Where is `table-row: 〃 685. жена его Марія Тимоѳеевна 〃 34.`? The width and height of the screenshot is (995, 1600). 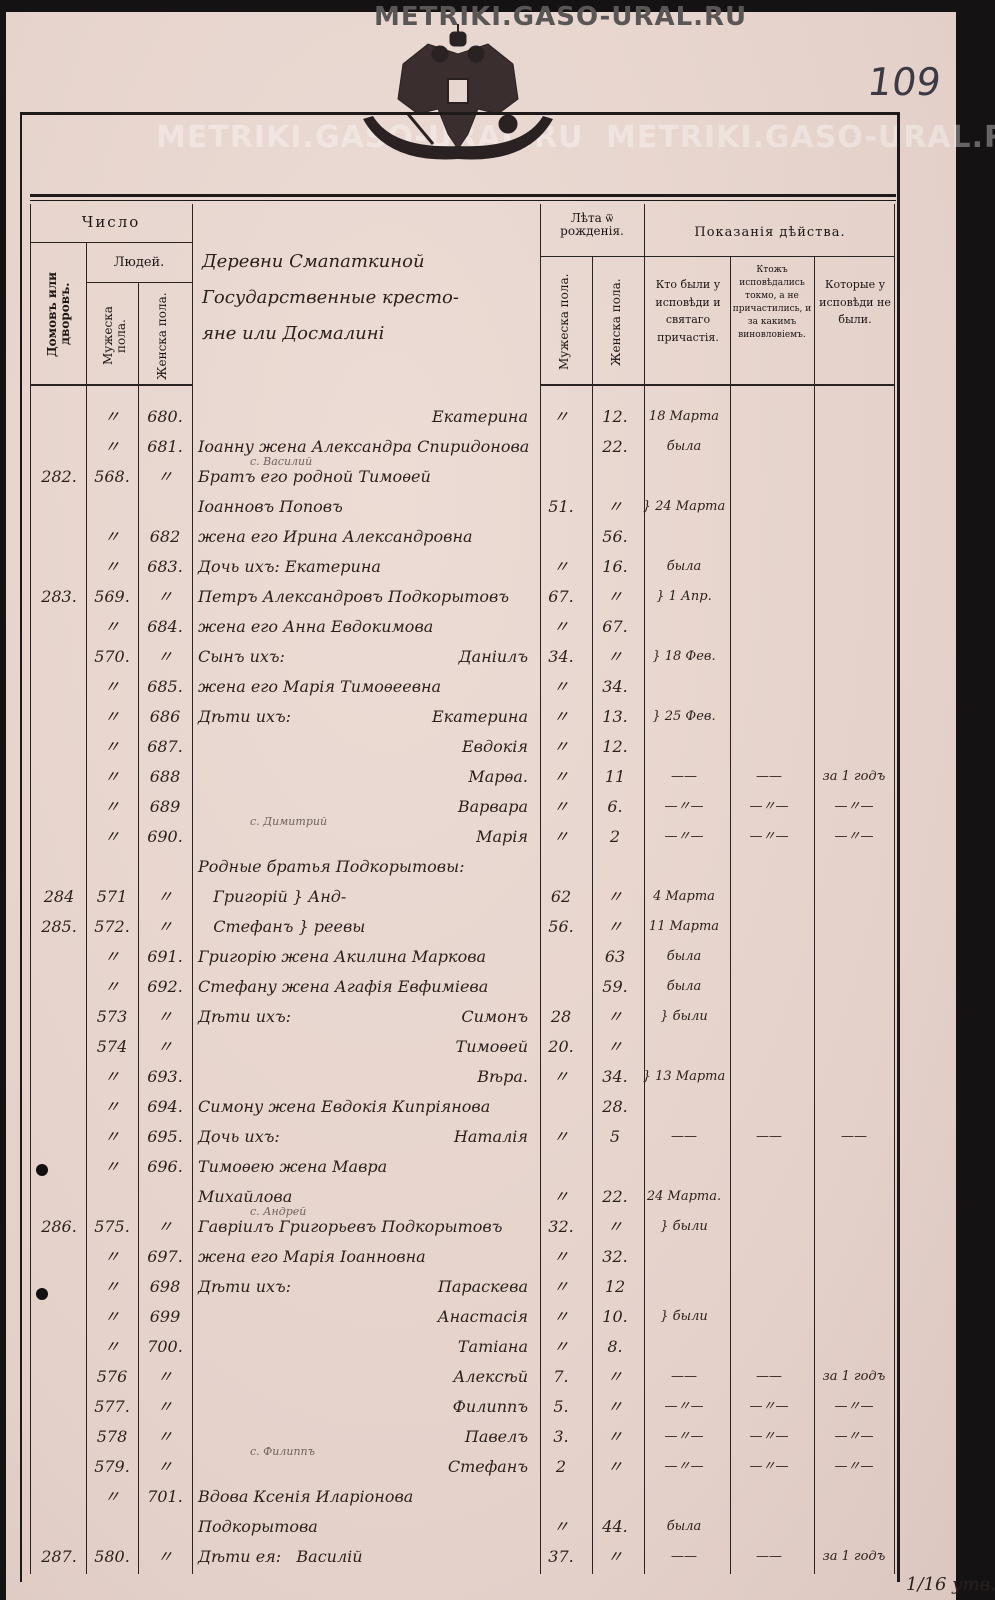 table-row: 〃 685. жена его Марія Тимоѳеевна 〃 34. is located at coordinates (463, 681).